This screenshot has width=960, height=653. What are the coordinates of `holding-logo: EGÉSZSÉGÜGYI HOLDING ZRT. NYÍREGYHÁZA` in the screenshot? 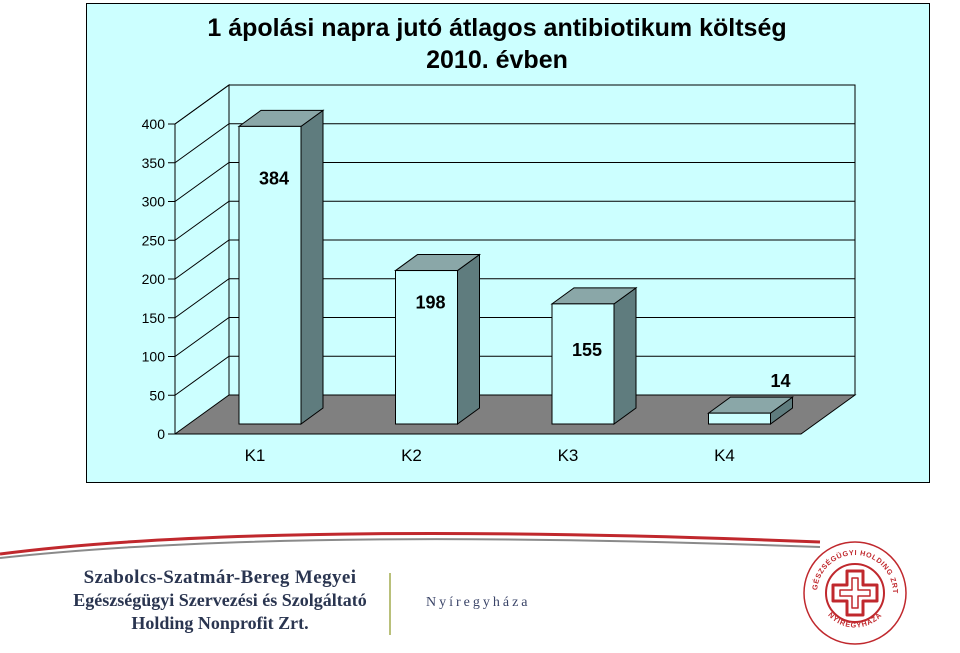 It's located at (853, 591).